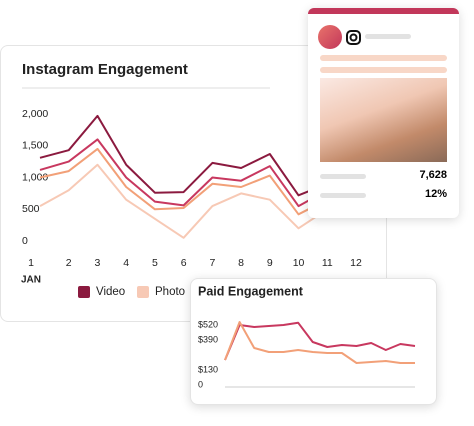  What do you see at coordinates (31, 280) in the screenshot?
I see `x-tick-sublabel: JAN` at bounding box center [31, 280].